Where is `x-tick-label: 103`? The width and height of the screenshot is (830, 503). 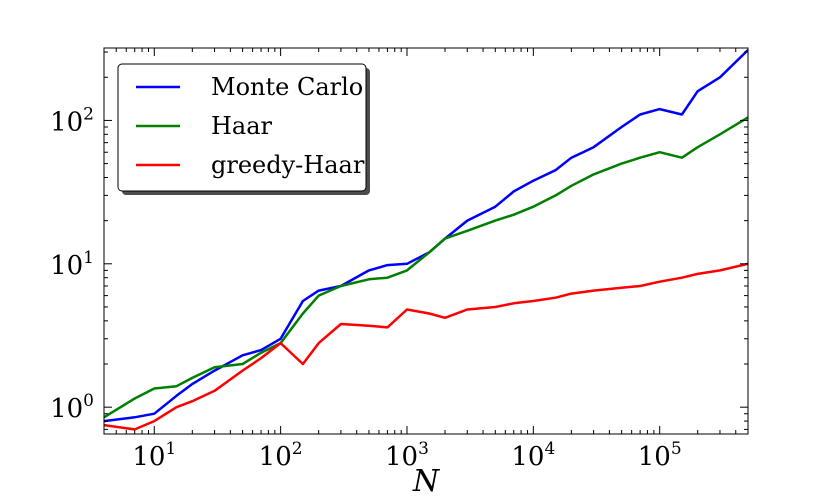
x-tick-label: 103 is located at coordinates (407, 455).